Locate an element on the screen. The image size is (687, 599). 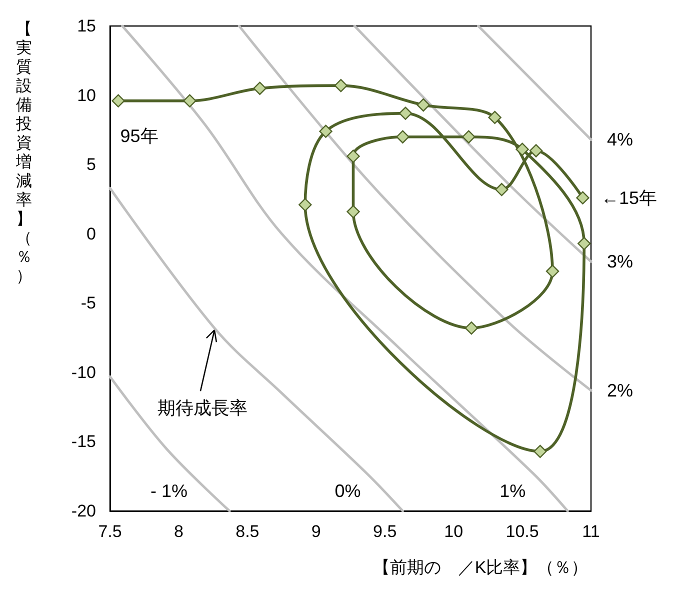
y-tick-label: -20 is located at coordinates (83, 511).